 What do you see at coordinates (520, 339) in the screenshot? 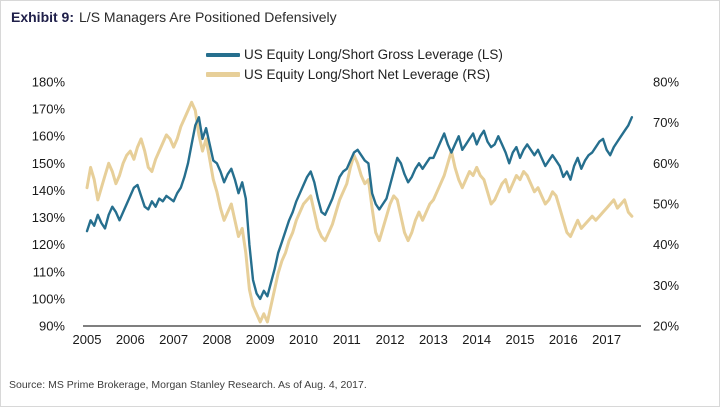
I see `x-axis-year-tick: 2015` at bounding box center [520, 339].